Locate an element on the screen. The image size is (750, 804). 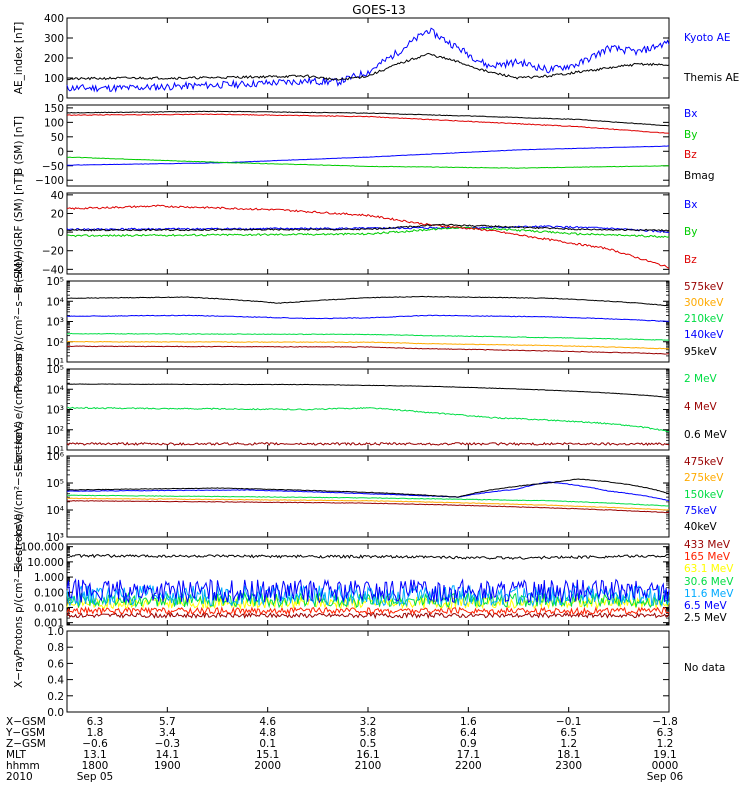
y-tick-label: 10³ is located at coordinates (55, 538).